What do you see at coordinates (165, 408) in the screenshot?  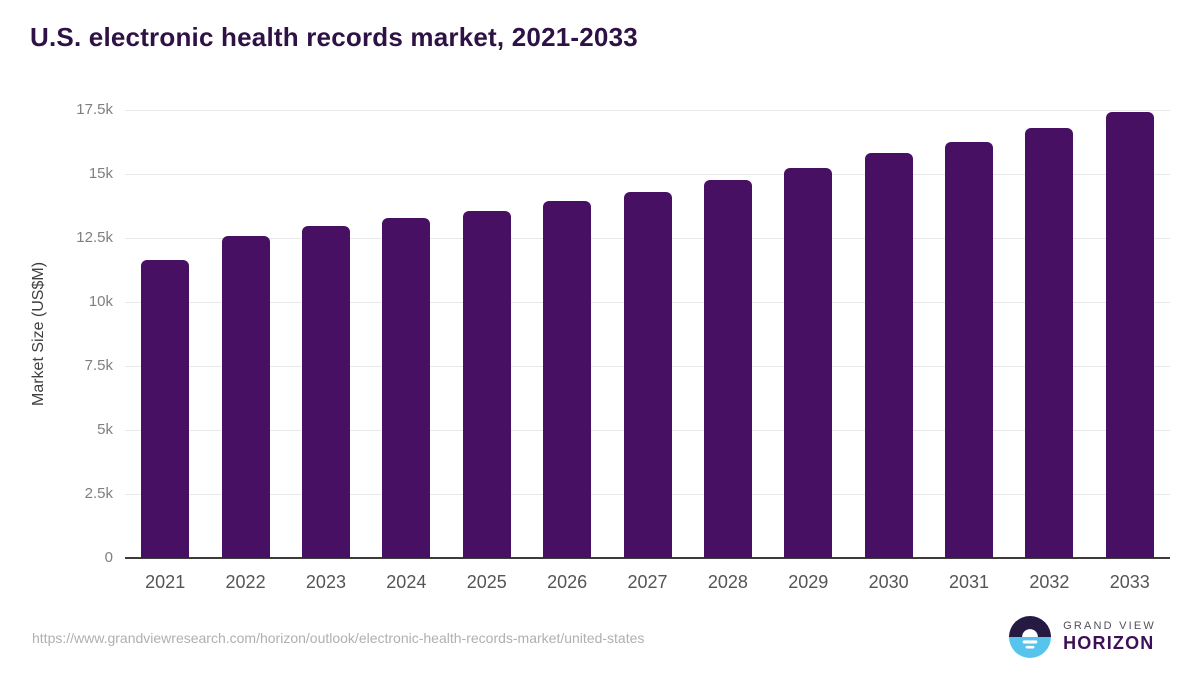 I see `bar-2021` at bounding box center [165, 408].